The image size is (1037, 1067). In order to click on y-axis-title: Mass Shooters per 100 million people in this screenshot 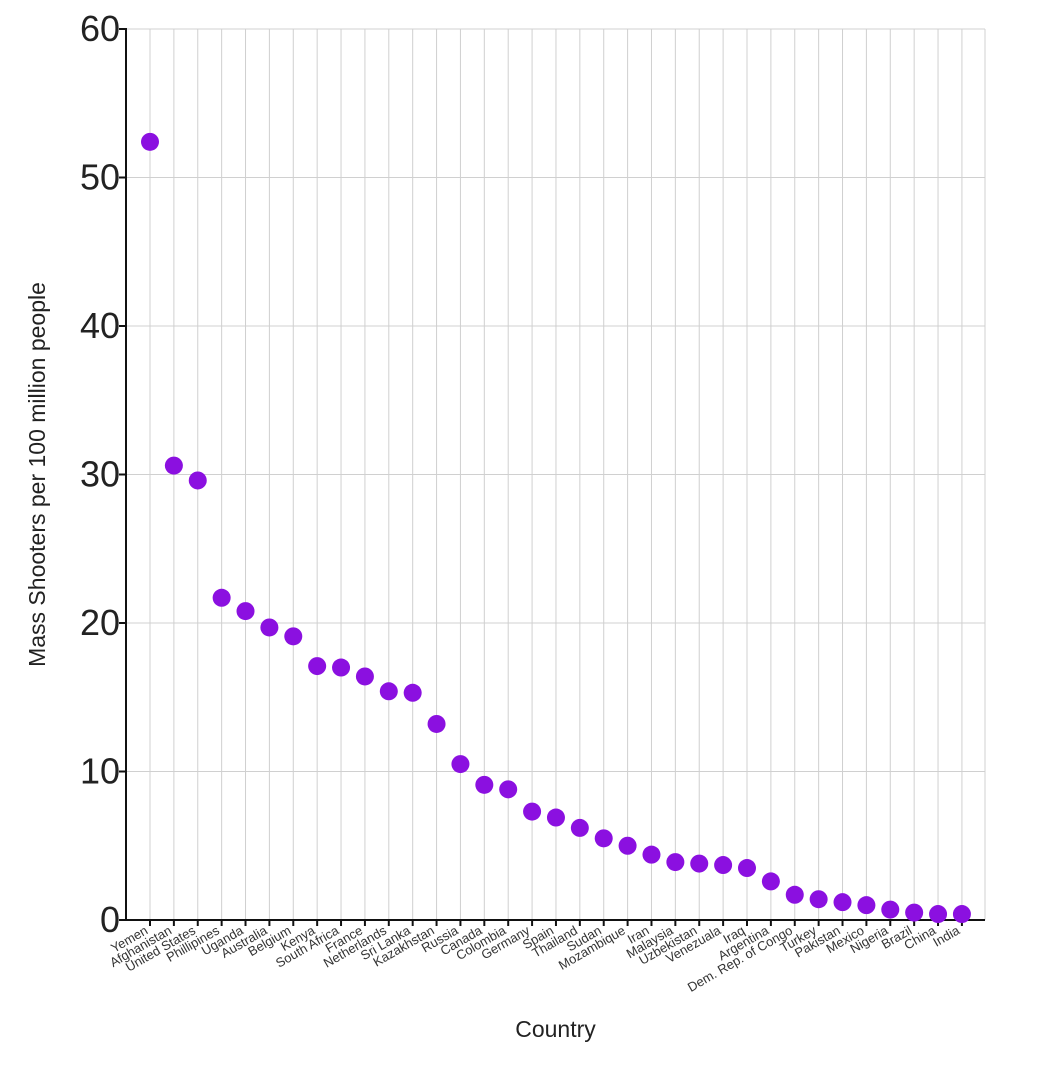, I will do `click(37, 474)`.